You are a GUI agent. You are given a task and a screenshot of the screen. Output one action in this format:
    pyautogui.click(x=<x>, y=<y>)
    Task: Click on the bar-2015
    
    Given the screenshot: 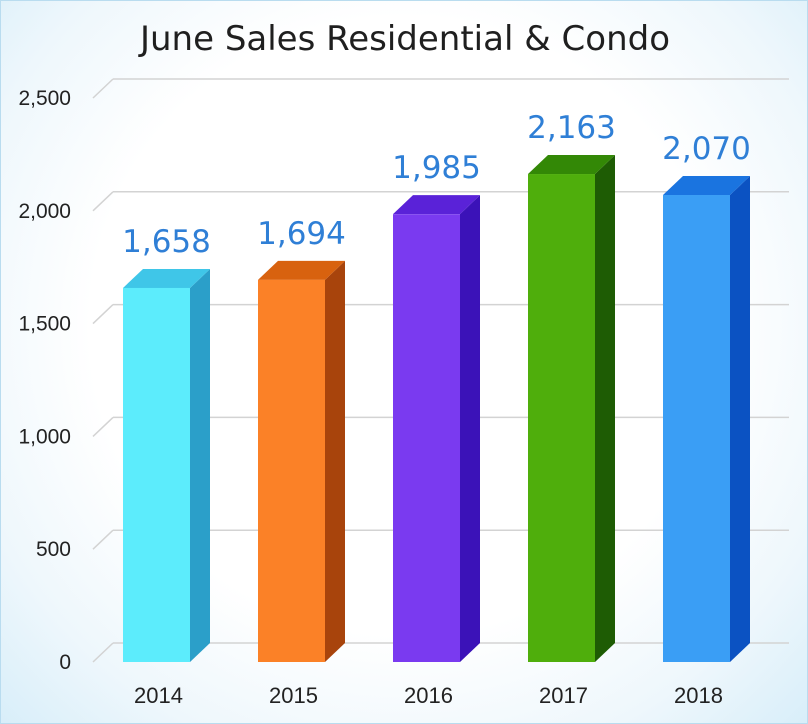 What is the action you would take?
    pyautogui.click(x=301, y=461)
    